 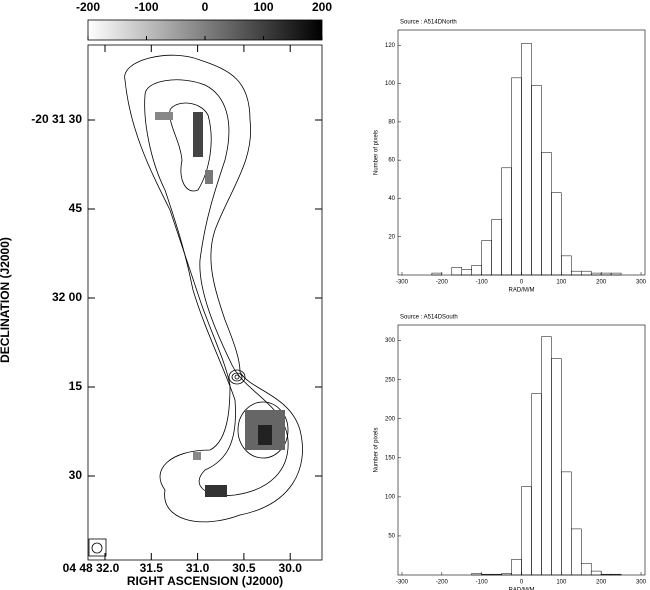 What do you see at coordinates (91, 568) in the screenshot?
I see `x-tick-label: 04 48 32.0` at bounding box center [91, 568].